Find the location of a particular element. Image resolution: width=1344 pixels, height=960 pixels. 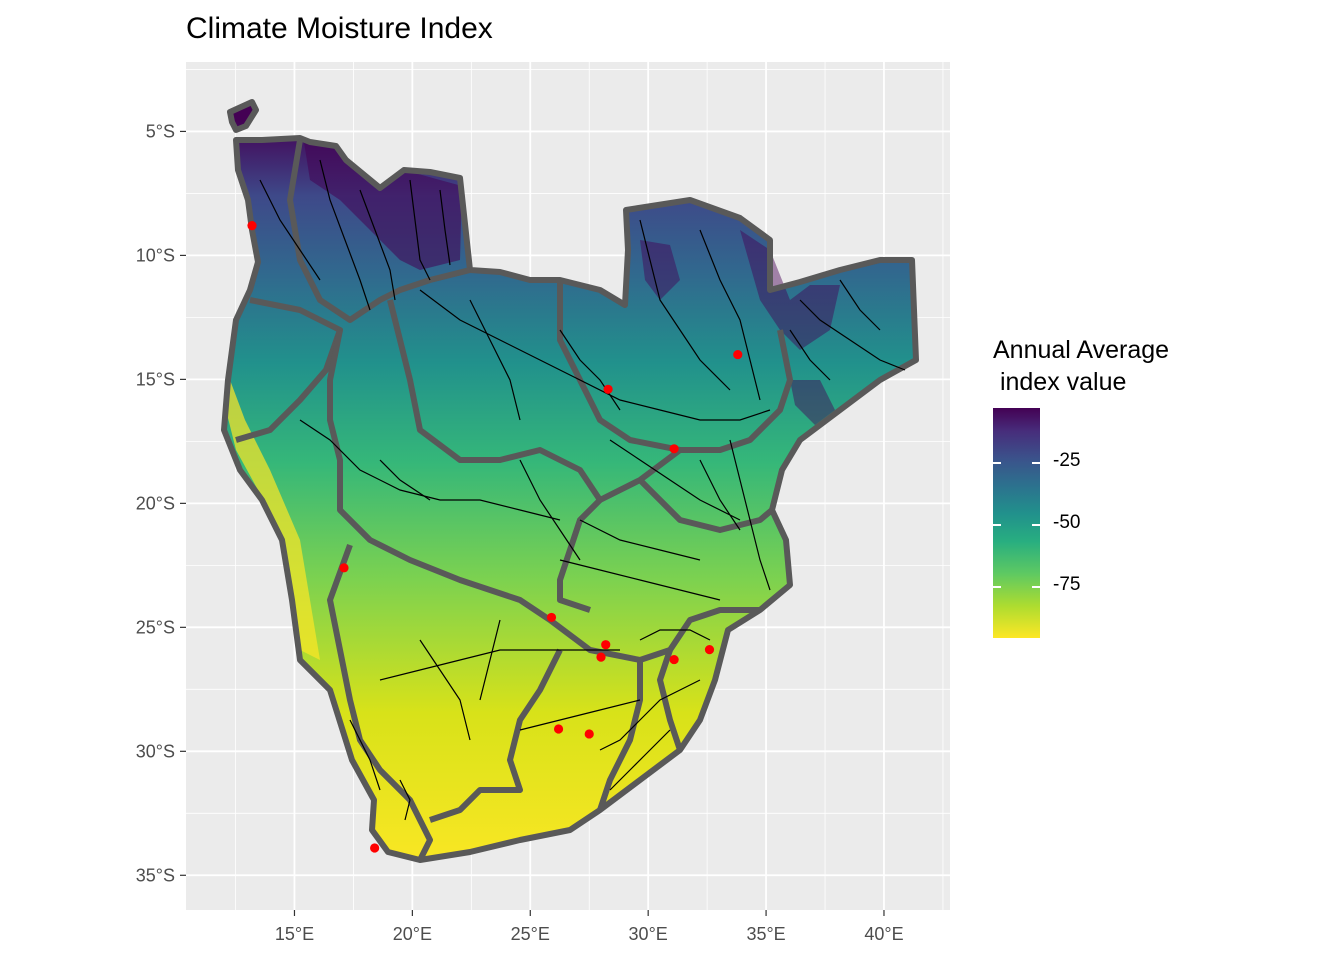

wet-zone-east is located at coordinates (740, 327).